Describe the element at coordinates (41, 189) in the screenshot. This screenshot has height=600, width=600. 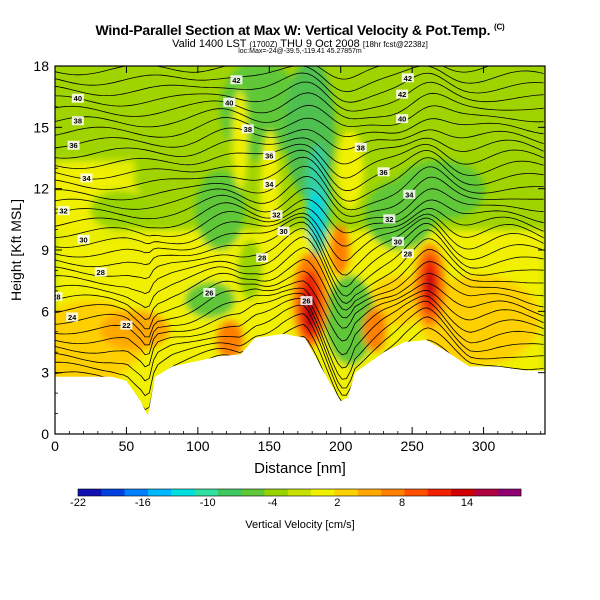
I see `y-tick-label: 12` at that location.